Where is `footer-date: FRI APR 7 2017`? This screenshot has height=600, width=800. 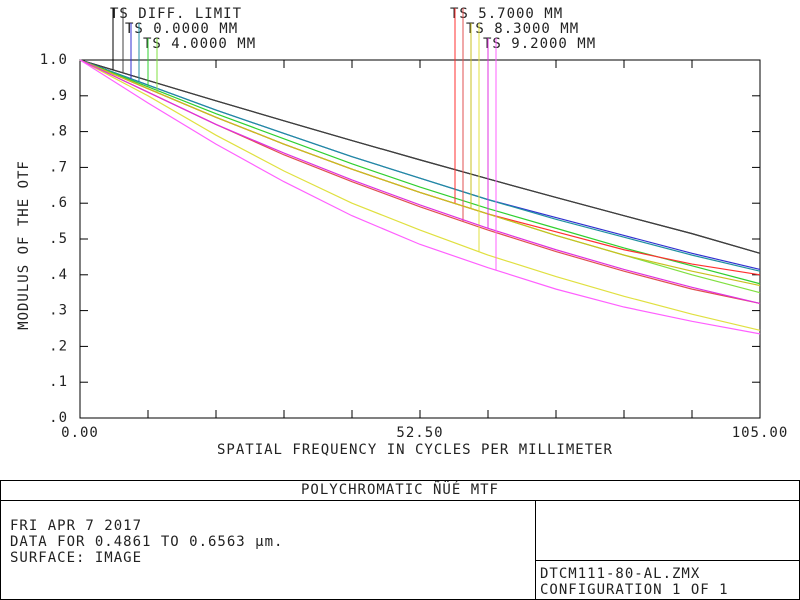 footer-date: FRI APR 7 2017 is located at coordinates (76, 526).